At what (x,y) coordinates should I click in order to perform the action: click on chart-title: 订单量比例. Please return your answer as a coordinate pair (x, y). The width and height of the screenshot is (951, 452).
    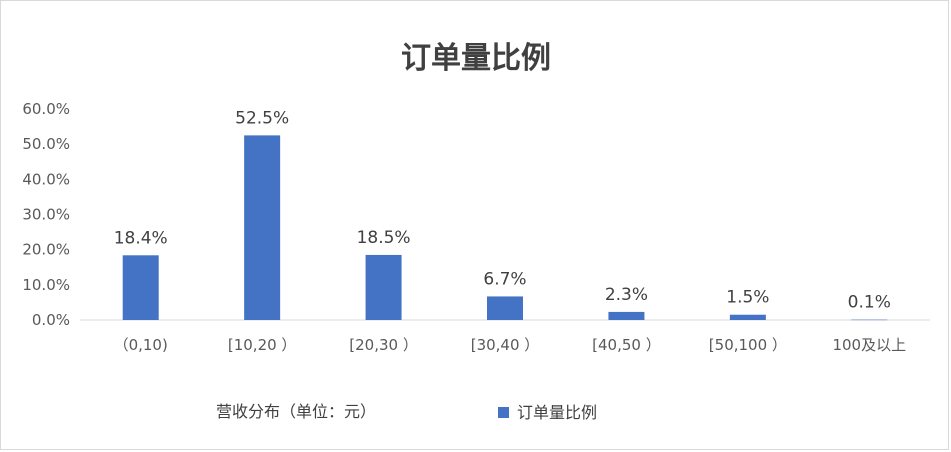
    Looking at the image, I should click on (476, 58).